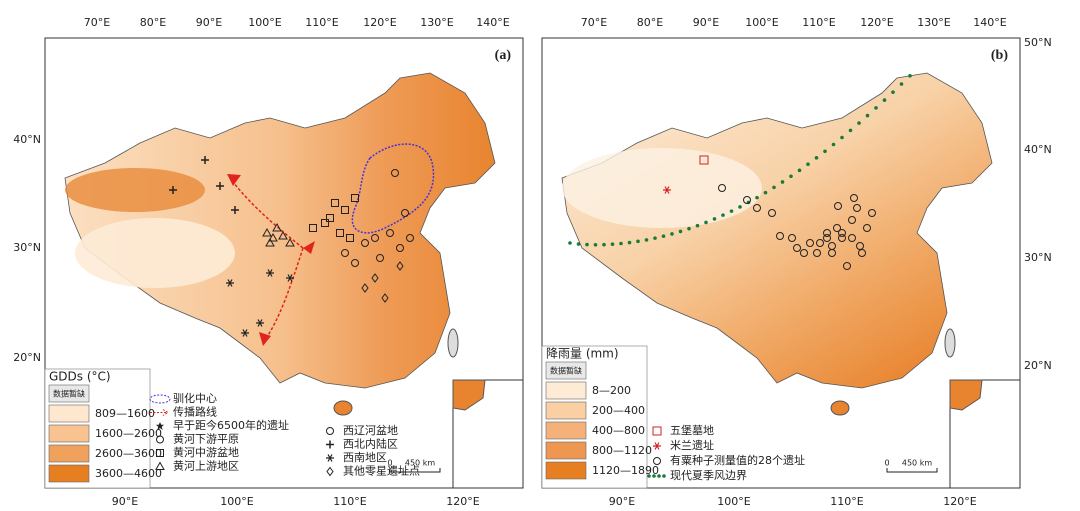 The image size is (1080, 511). Describe the element at coordinates (27, 247) in the screenshot. I see `left-tick-label: 30°N` at that location.